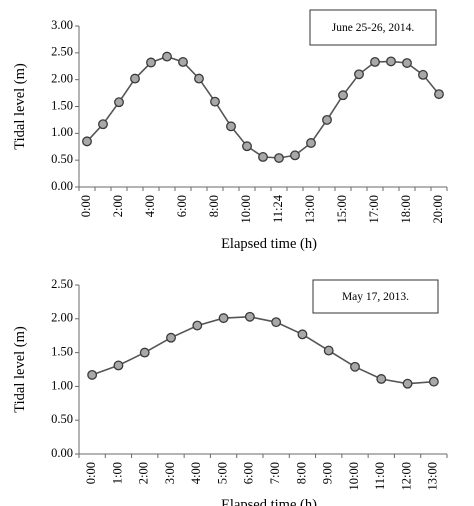 Image resolution: width=474 pixels, height=506 pixels. I want to click on x-tick-label: 17:00, so click(374, 209).